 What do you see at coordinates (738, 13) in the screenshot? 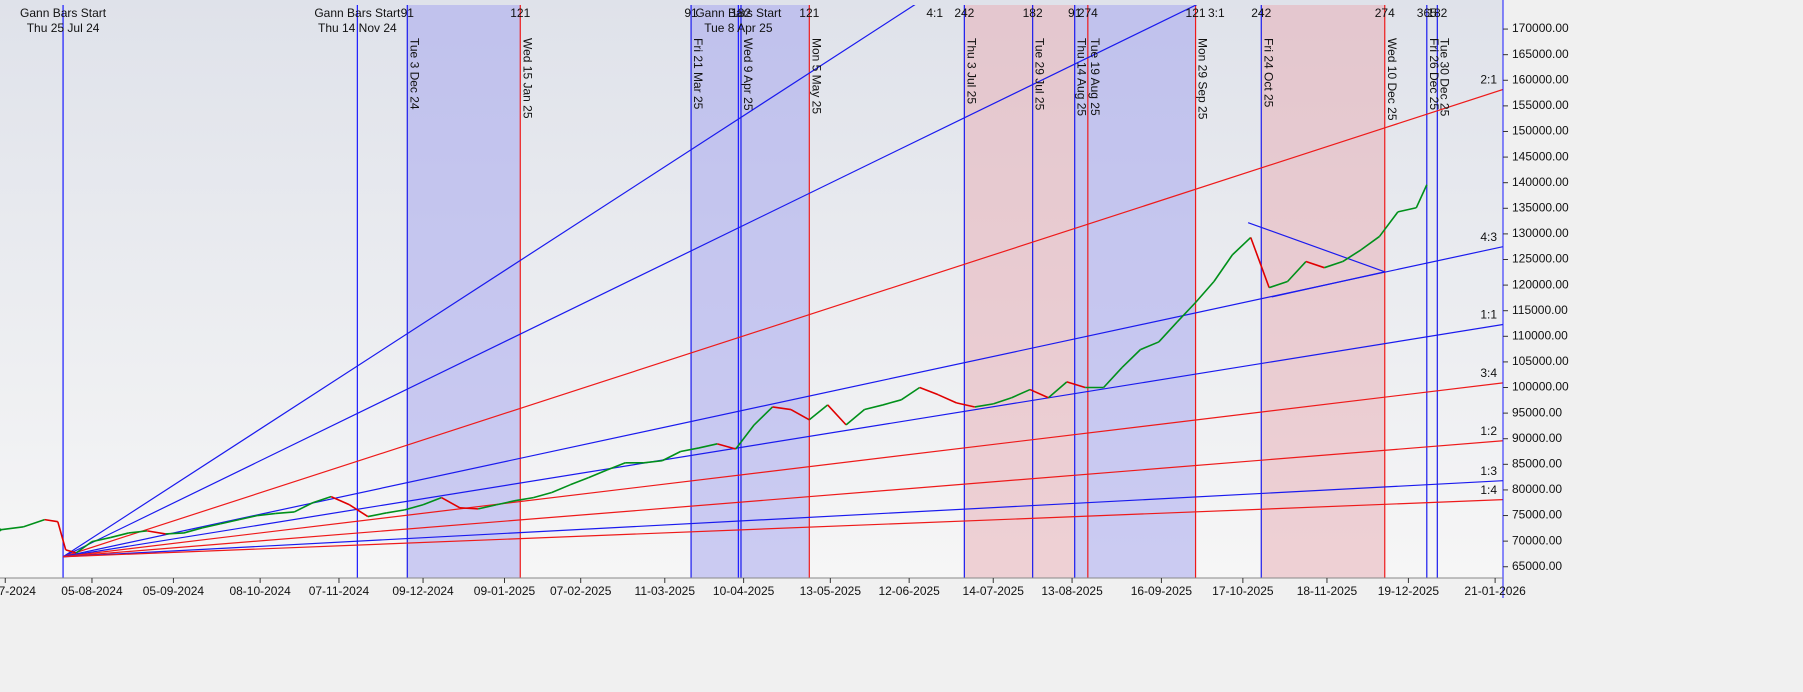
I see `gann-start-title: Gann Bars Start` at bounding box center [738, 13].